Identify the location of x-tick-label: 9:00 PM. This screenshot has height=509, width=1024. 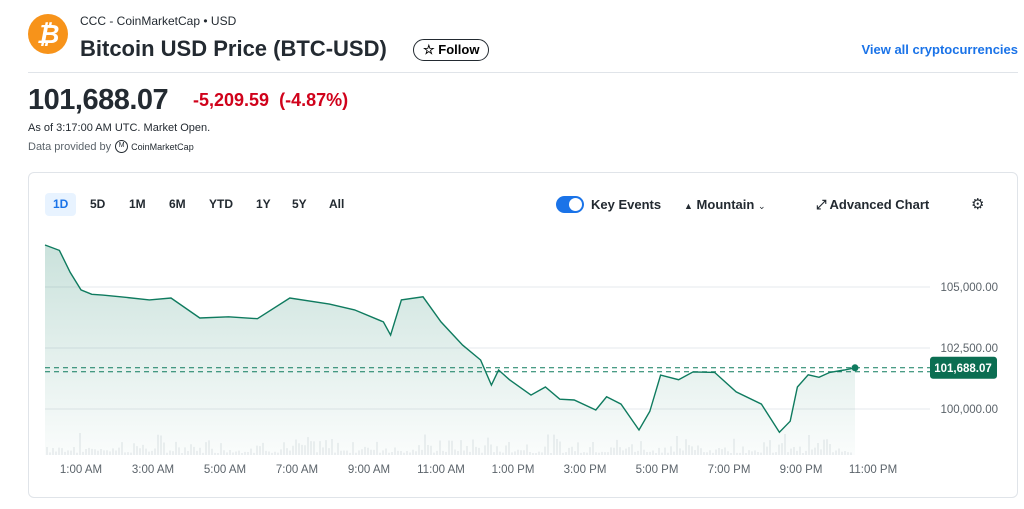
(801, 470).